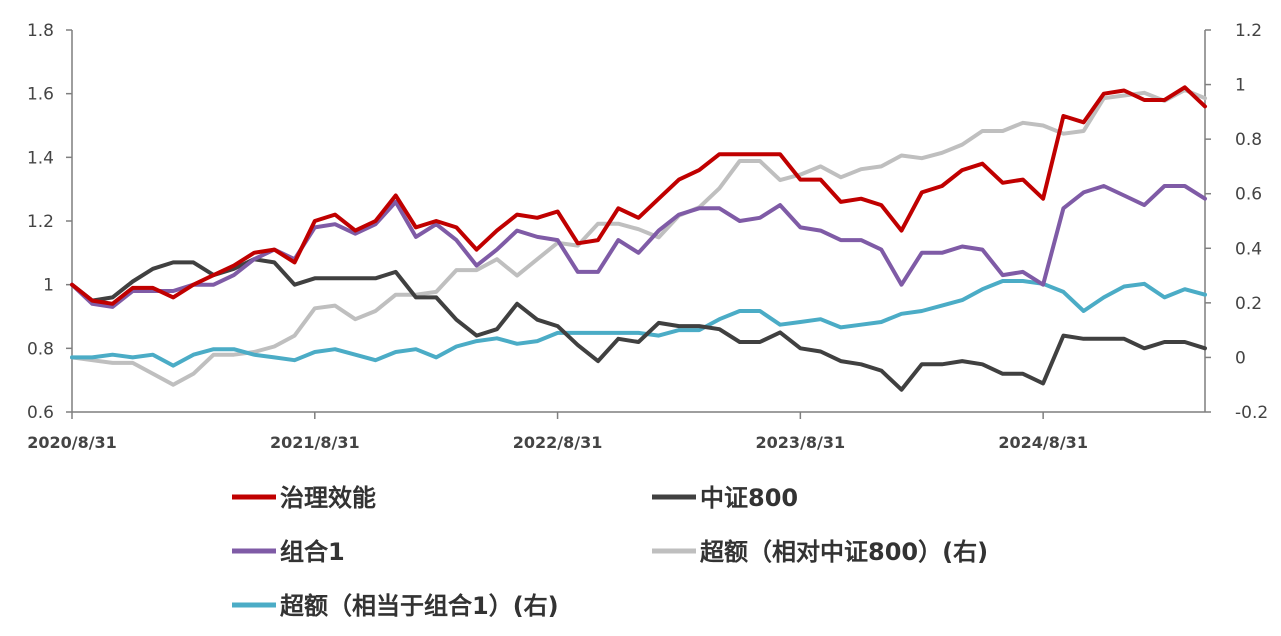  What do you see at coordinates (312, 552) in the screenshot?
I see `legend-label: 组合1` at bounding box center [312, 552].